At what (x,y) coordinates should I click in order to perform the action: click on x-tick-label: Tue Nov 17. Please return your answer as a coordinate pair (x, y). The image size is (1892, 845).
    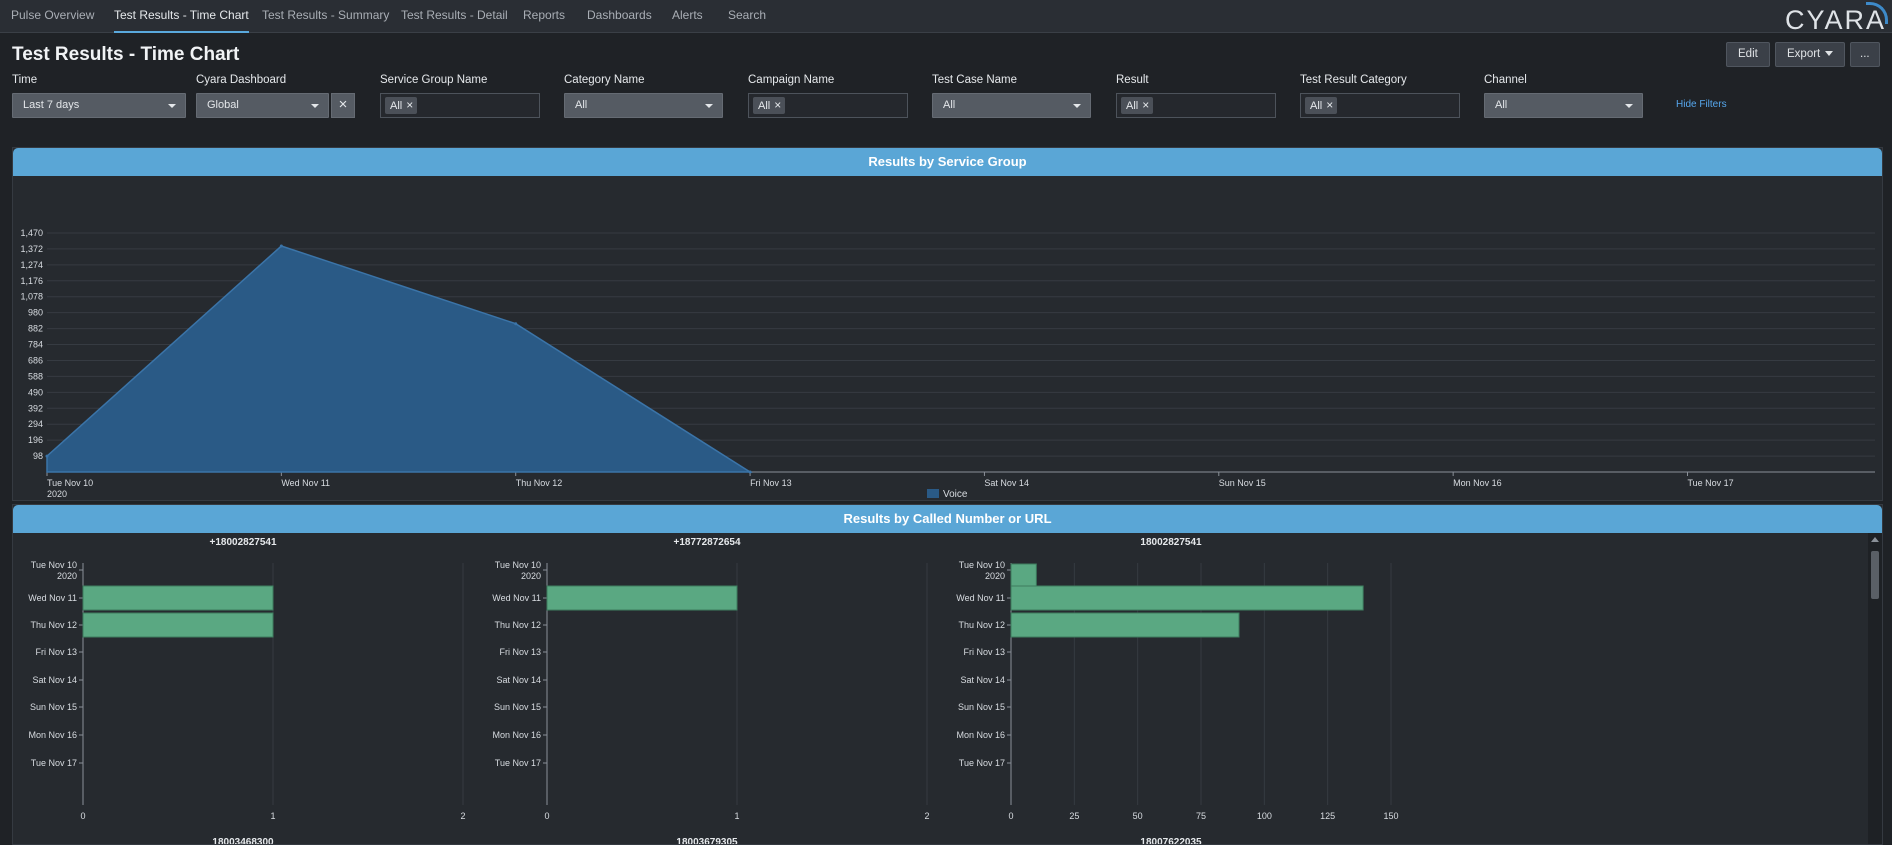
    Looking at the image, I should click on (1711, 483).